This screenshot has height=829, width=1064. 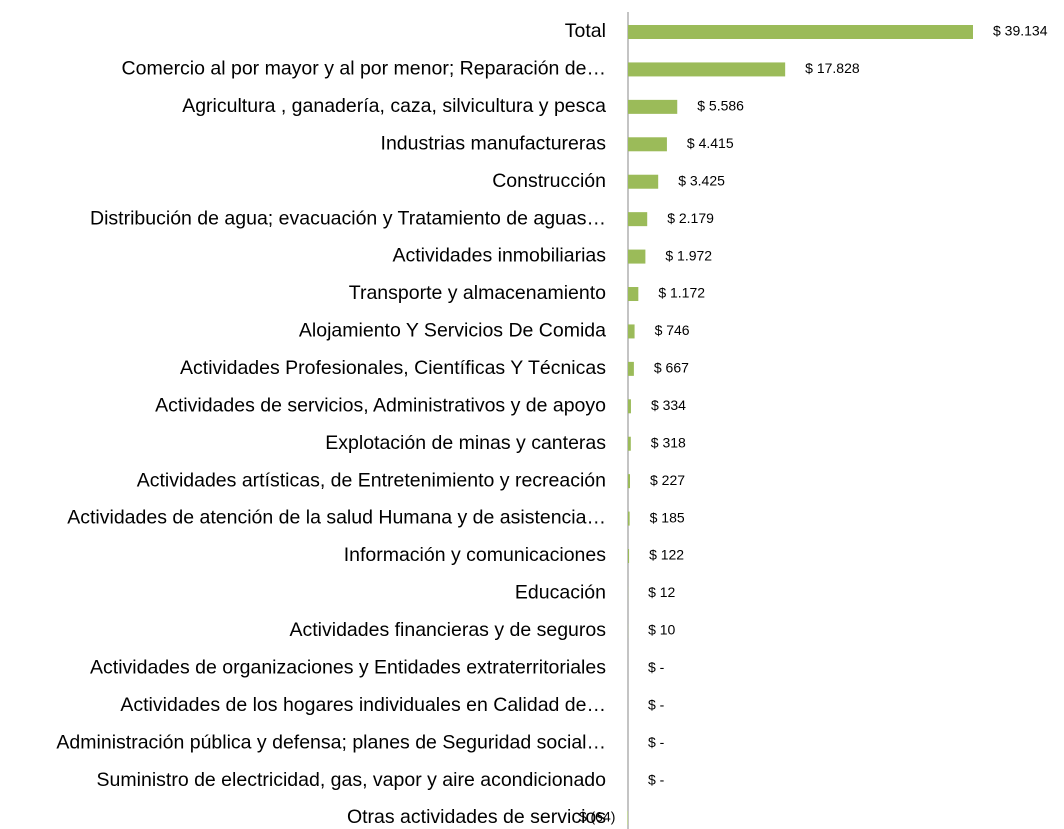 I want to click on category-label: Alojamiento Y Servicios De Comida, so click(x=452, y=331).